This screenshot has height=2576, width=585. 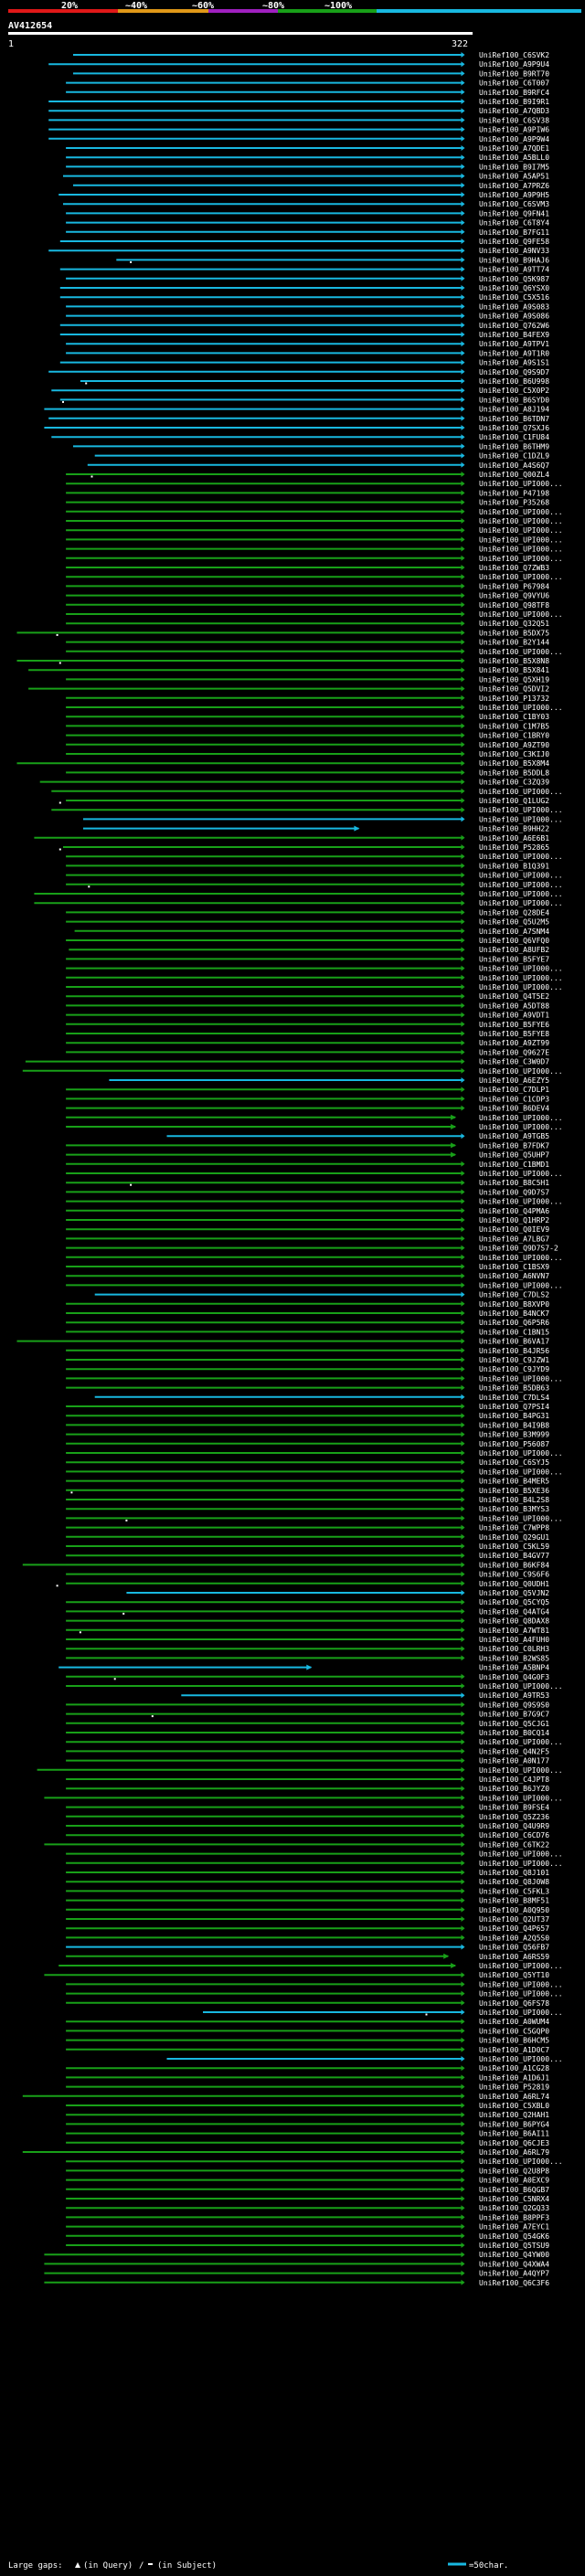 What do you see at coordinates (514, 1211) in the screenshot?
I see `hit-label: UniRef100_Q4PMA6` at bounding box center [514, 1211].